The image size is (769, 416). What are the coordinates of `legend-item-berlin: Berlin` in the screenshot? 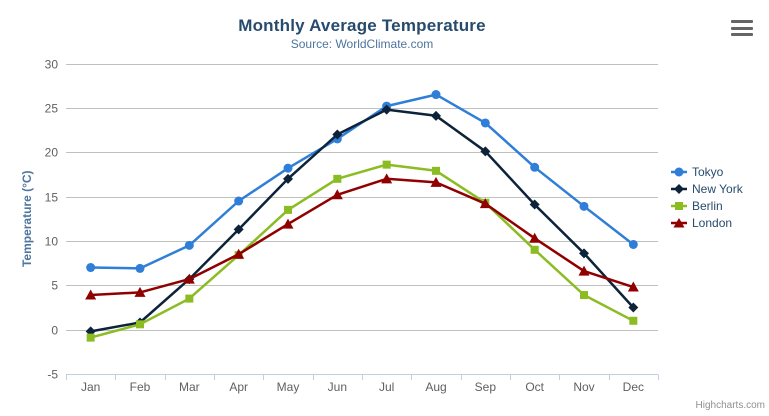 It's located at (707, 205).